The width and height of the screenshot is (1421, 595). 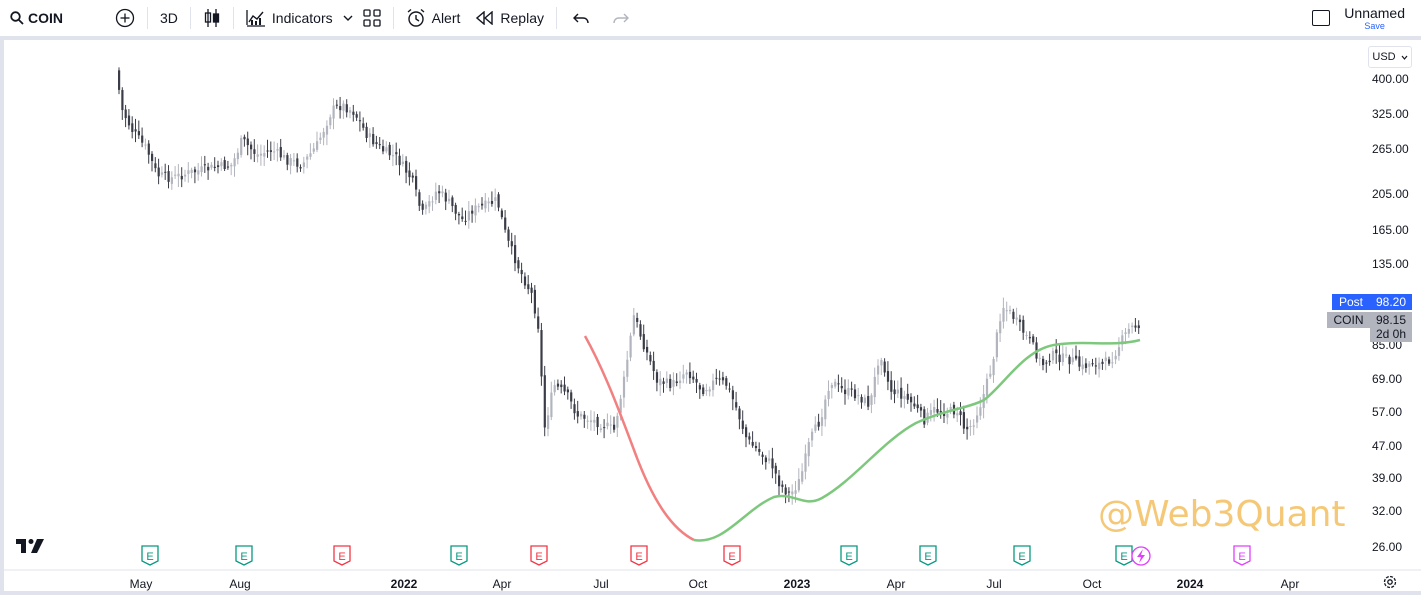 I want to click on chevron-down-icon, so click(x=348, y=18).